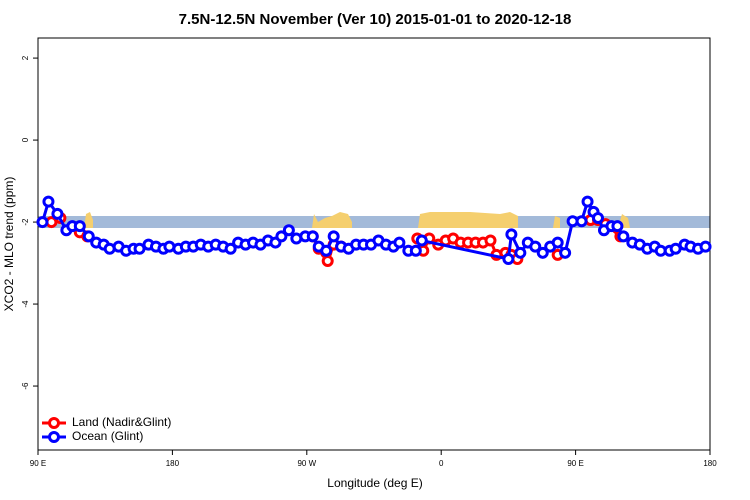 Image resolution: width=750 pixels, height=500 pixels. What do you see at coordinates (25, 386) in the screenshot?
I see `y-tick-label: -6` at bounding box center [25, 386].